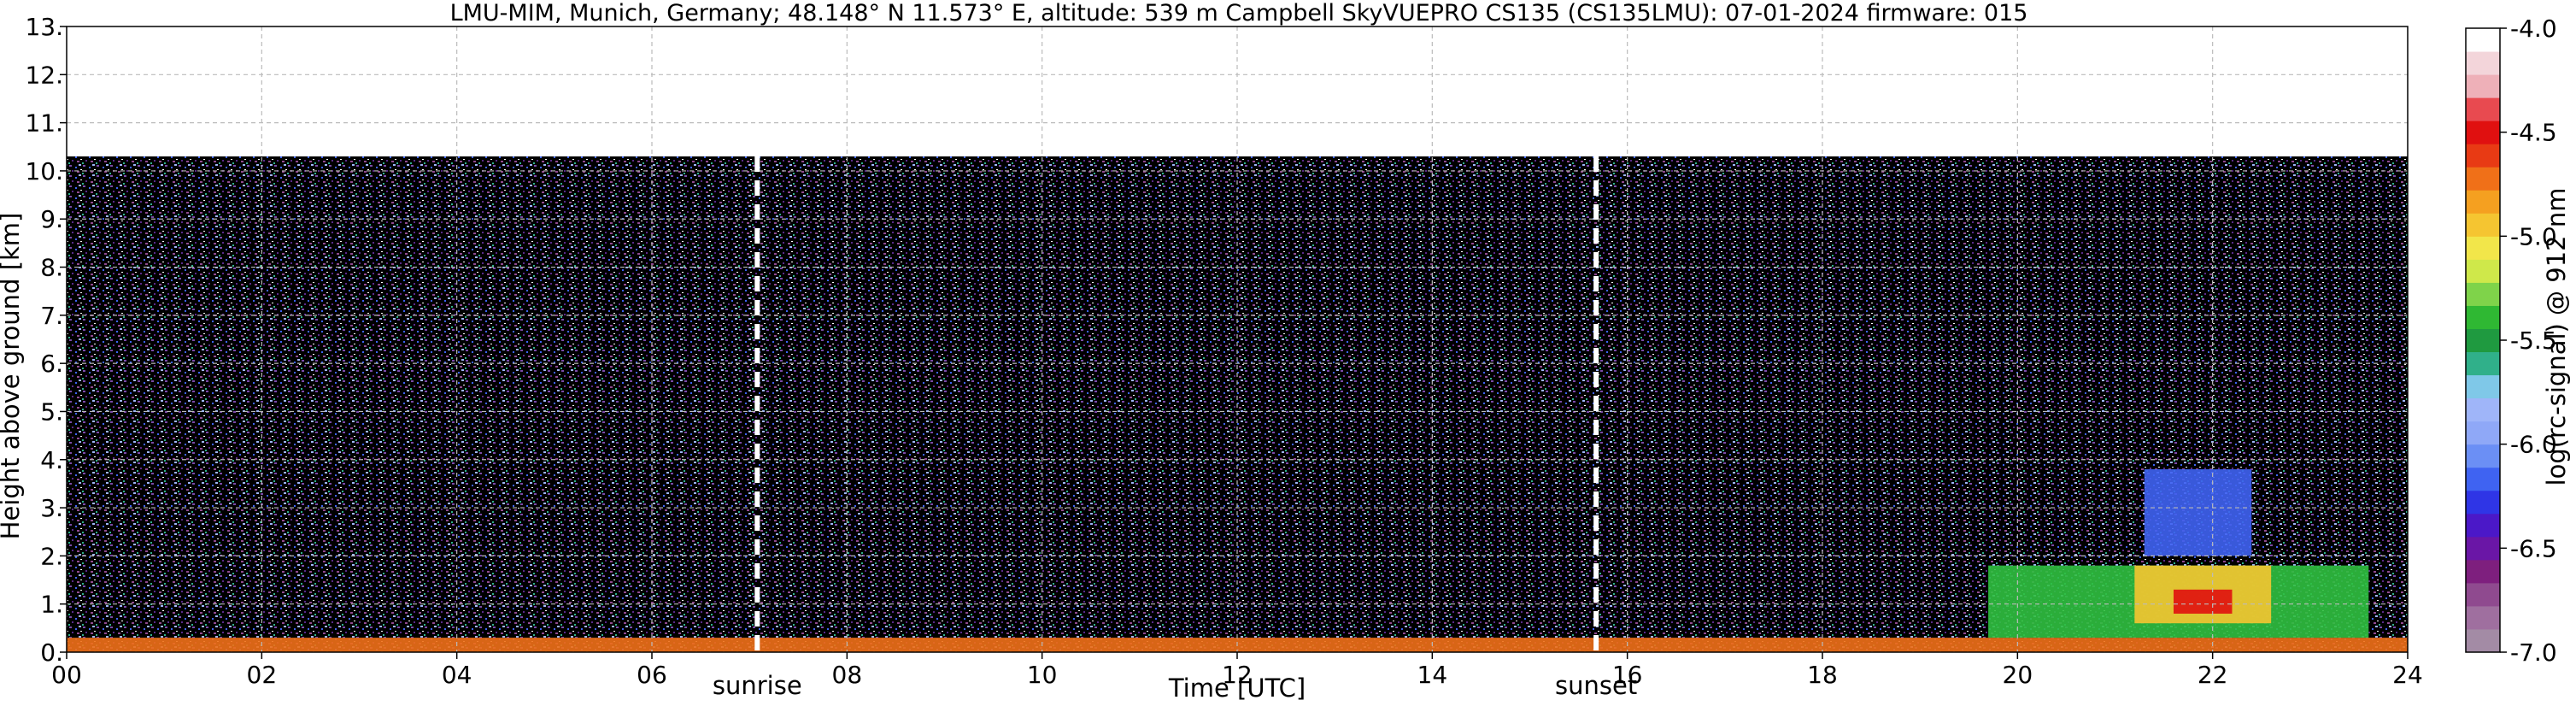 This screenshot has width=2576, height=706. What do you see at coordinates (652, 675) in the screenshot?
I see `x-tick-label: 06` at bounding box center [652, 675].